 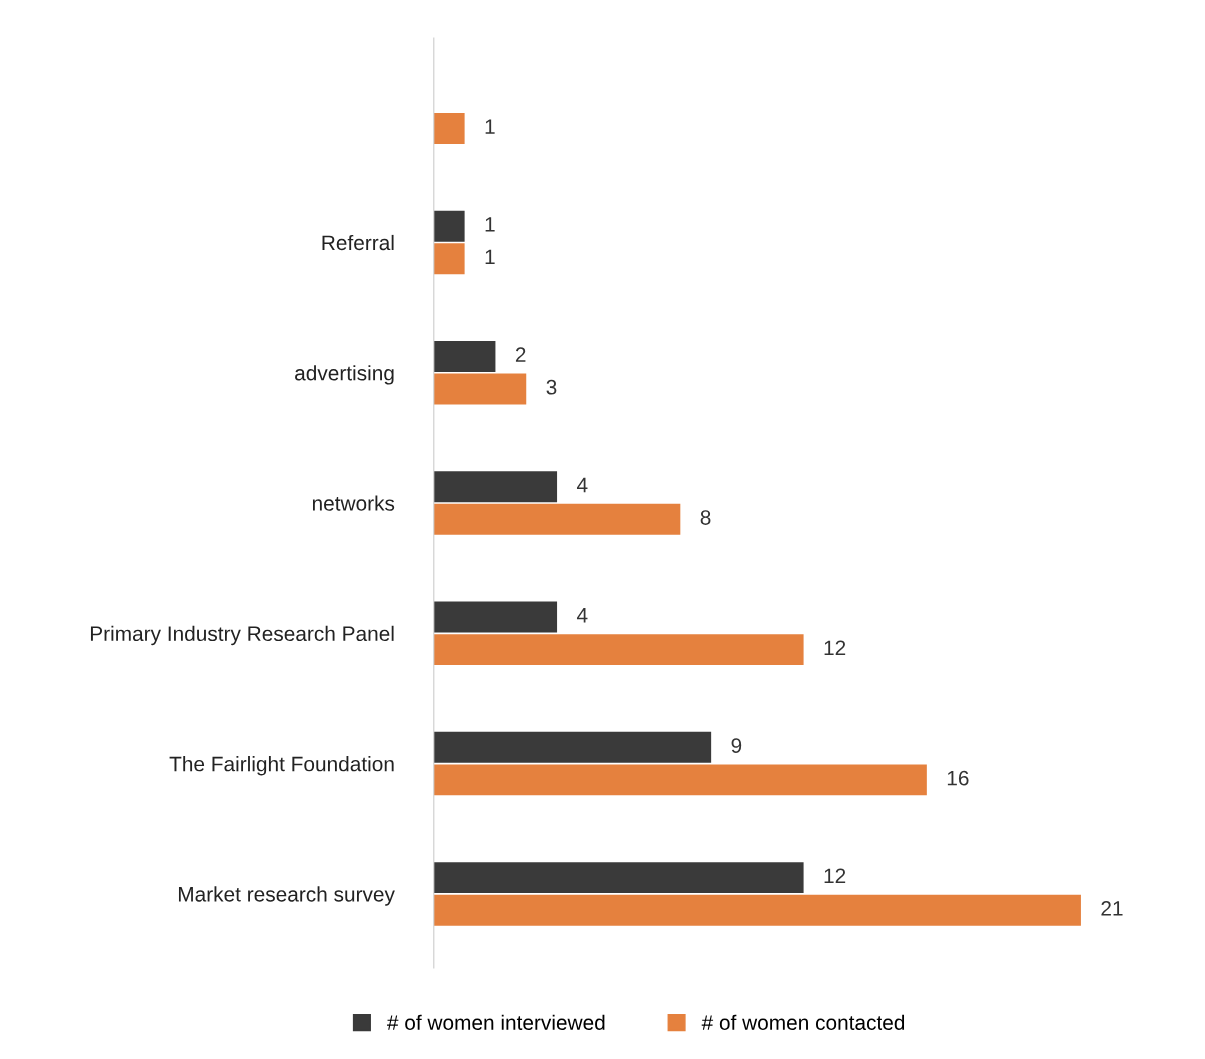 What do you see at coordinates (520, 354) in the screenshot?
I see `data-label: 2` at bounding box center [520, 354].